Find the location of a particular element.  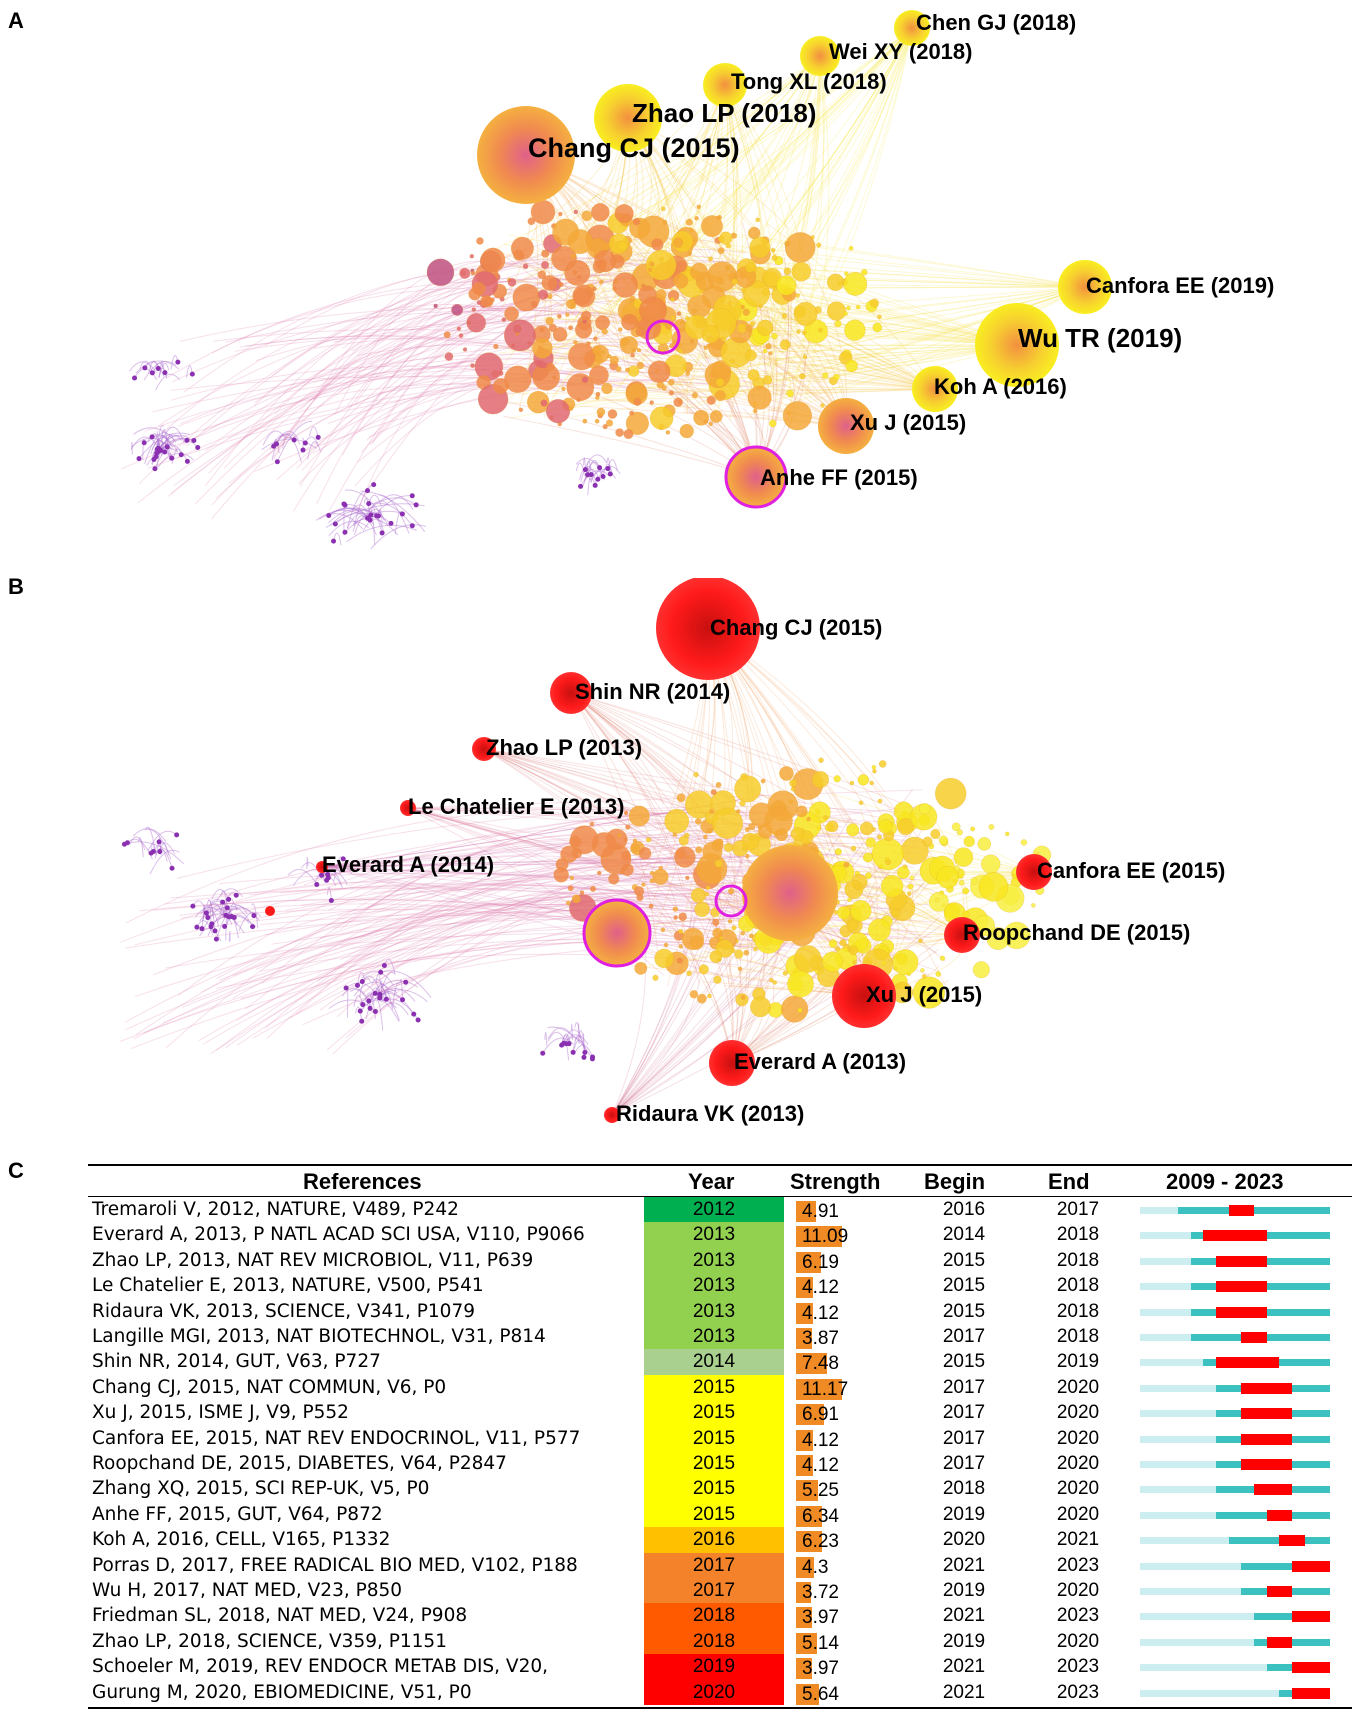

node-xu-j-2015 is located at coordinates (846, 426).